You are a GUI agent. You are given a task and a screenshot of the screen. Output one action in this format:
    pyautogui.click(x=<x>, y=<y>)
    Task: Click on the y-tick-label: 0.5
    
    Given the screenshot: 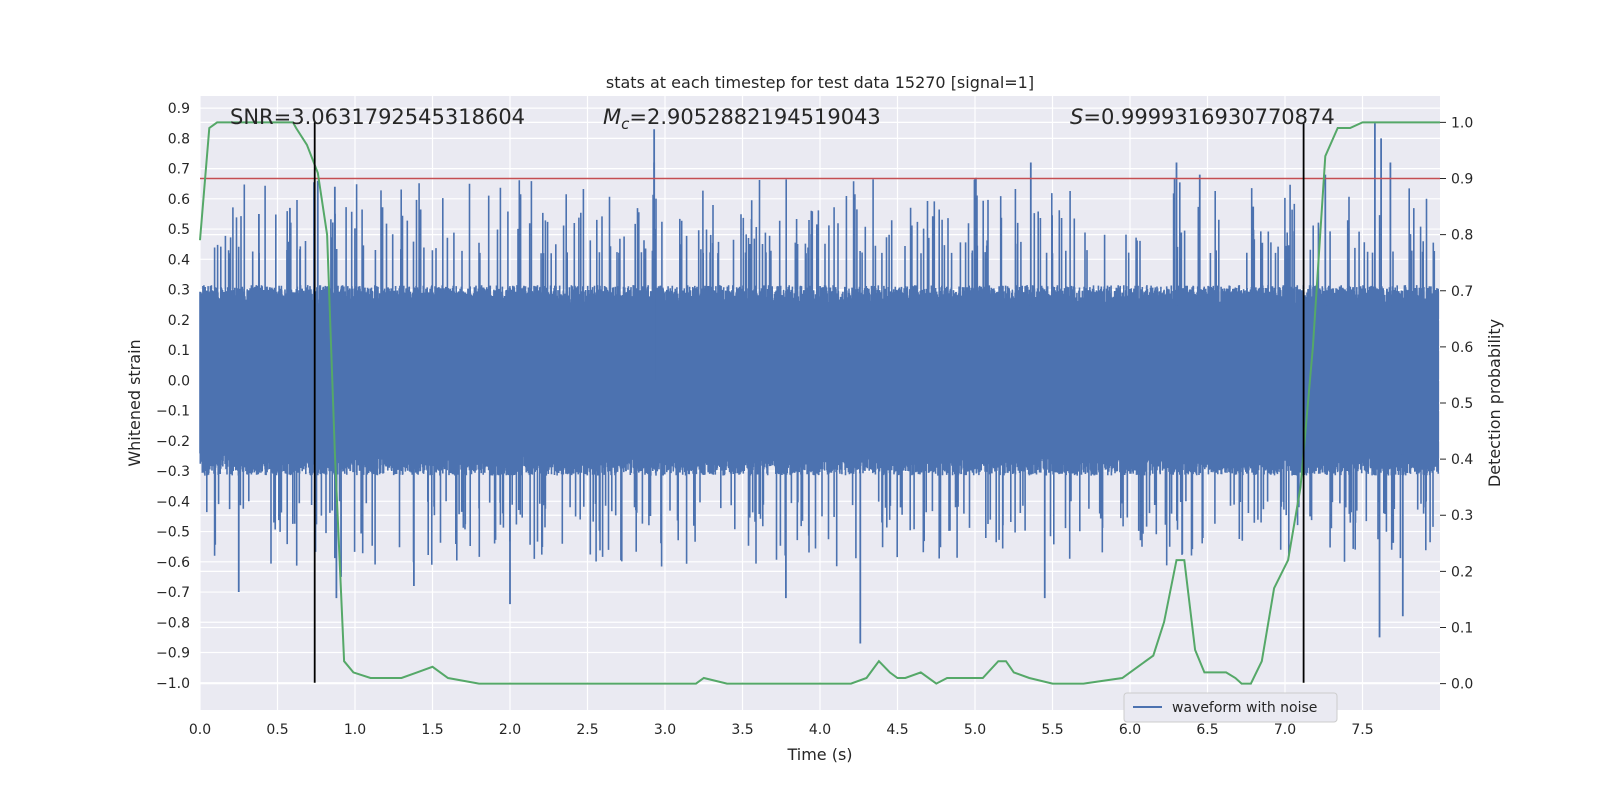 What is the action you would take?
    pyautogui.click(x=179, y=230)
    